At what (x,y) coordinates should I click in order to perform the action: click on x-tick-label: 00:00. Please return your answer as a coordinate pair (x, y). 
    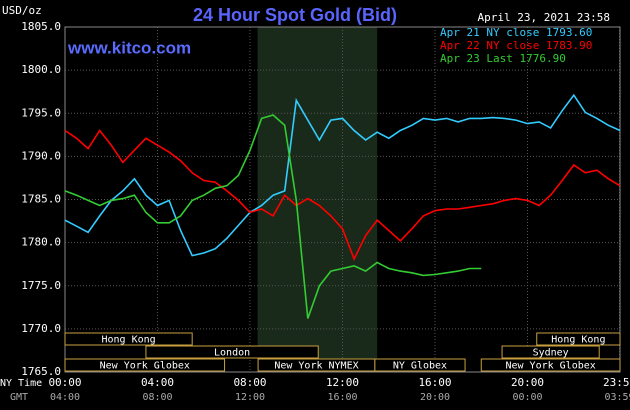
    Looking at the image, I should click on (64, 382).